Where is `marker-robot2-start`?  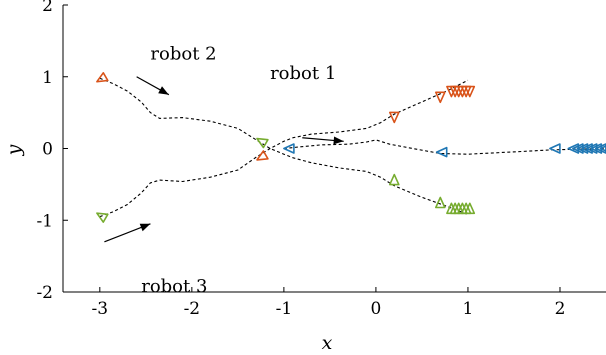
marker-robot2-start is located at coordinates (102, 77).